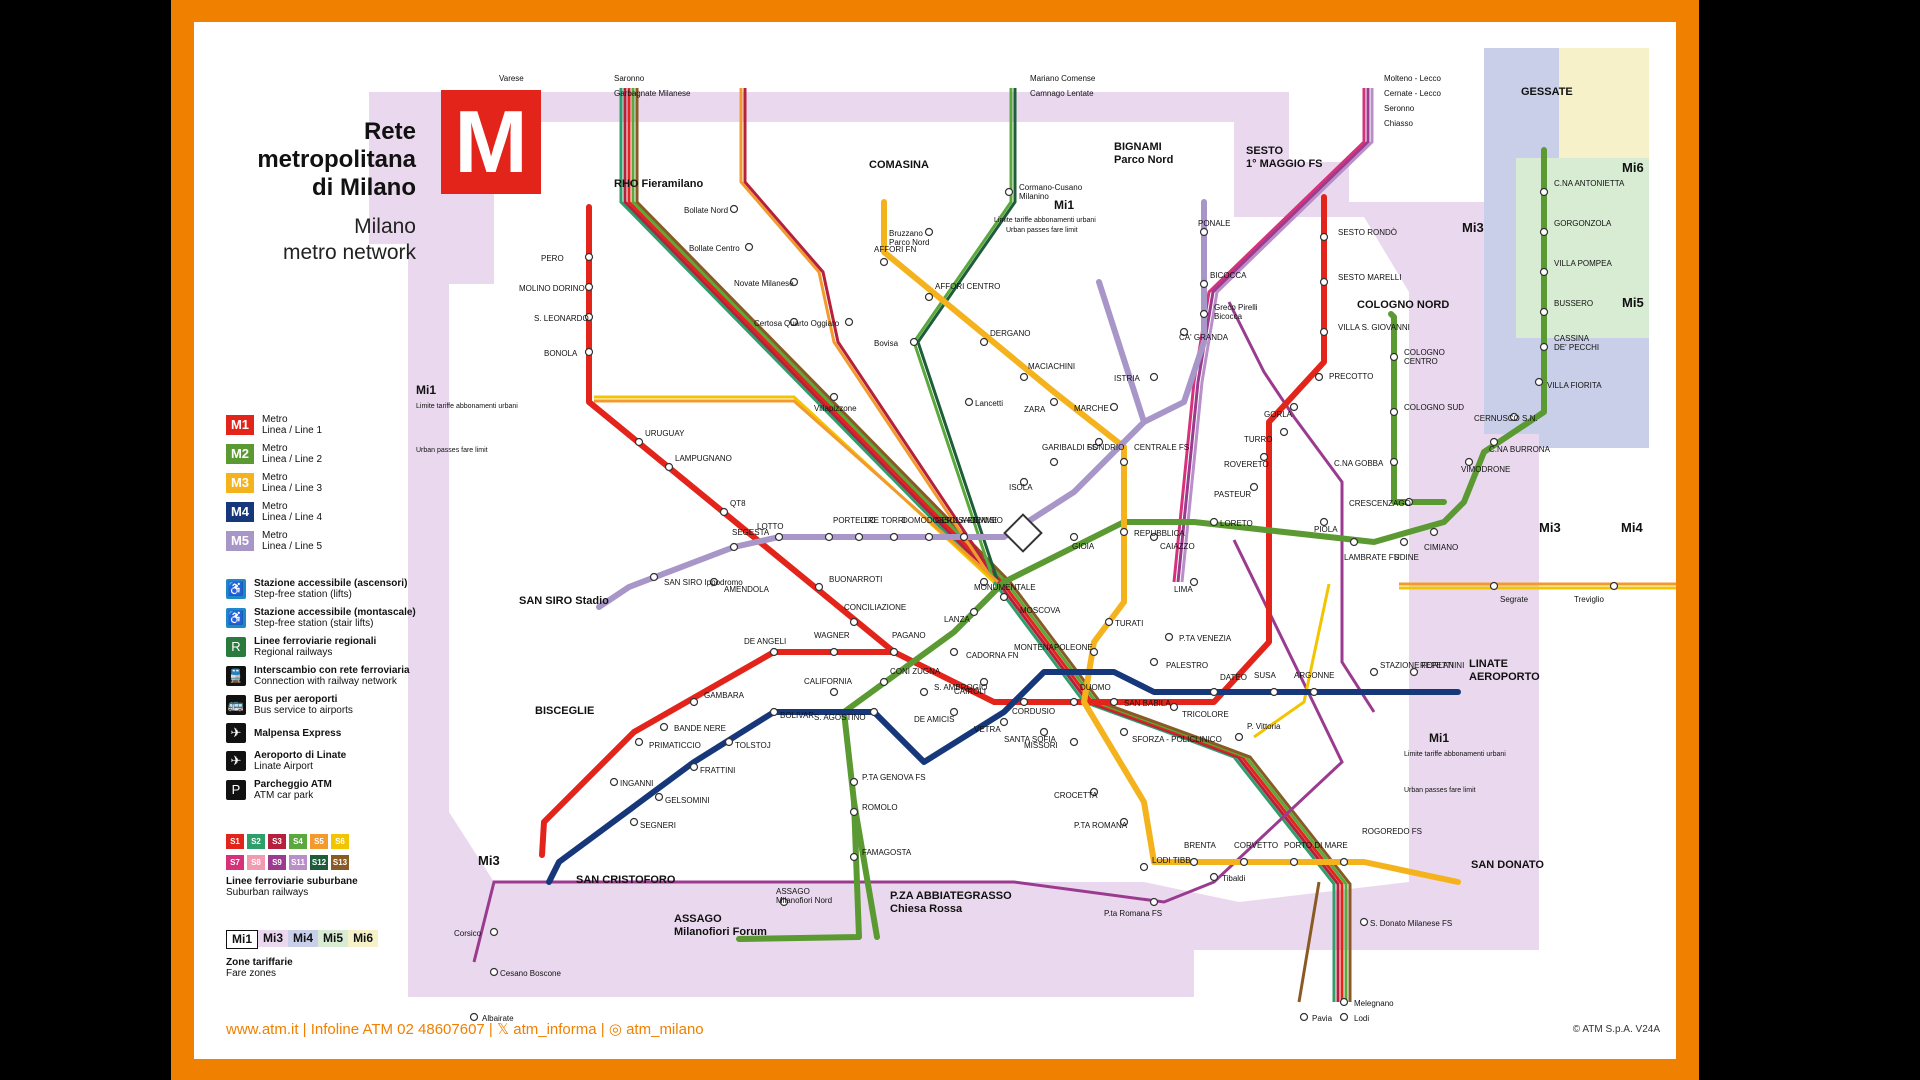 The width and height of the screenshot is (1920, 1080). I want to click on station-dot-pavia, so click(1304, 1017).